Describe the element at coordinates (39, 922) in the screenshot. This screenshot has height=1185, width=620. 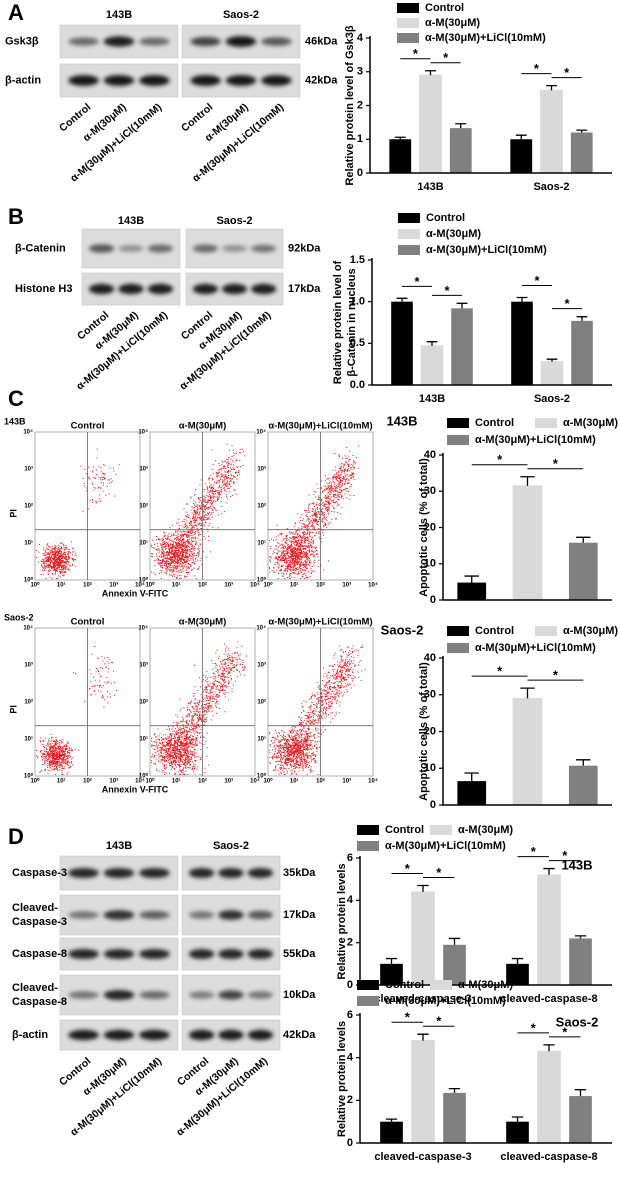
I see `protein-name: Caspase-3` at that location.